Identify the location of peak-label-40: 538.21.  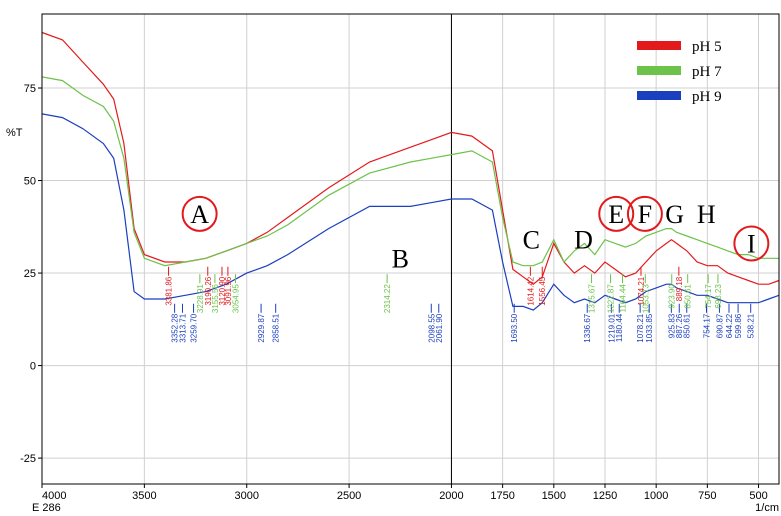
(751, 325).